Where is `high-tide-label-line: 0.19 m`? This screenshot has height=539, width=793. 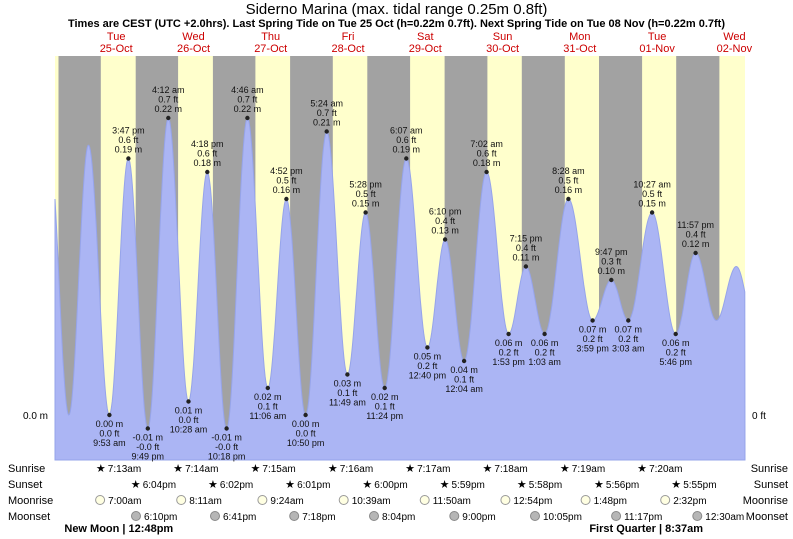 high-tide-label-line: 0.19 m is located at coordinates (129, 150).